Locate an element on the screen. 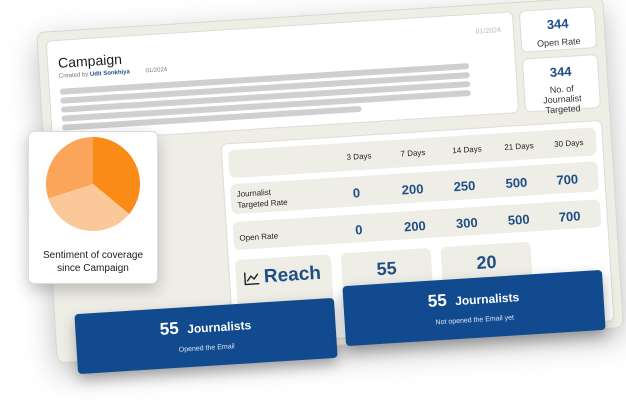  not-opened-email-word: Journalists is located at coordinates (487, 299).